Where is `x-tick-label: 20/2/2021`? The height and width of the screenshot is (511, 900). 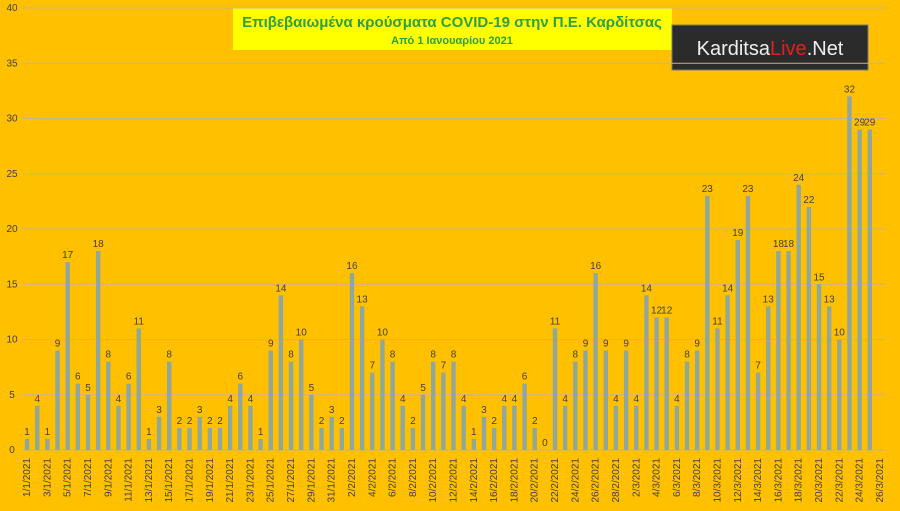 x-tick-label: 20/2/2021 is located at coordinates (535, 480).